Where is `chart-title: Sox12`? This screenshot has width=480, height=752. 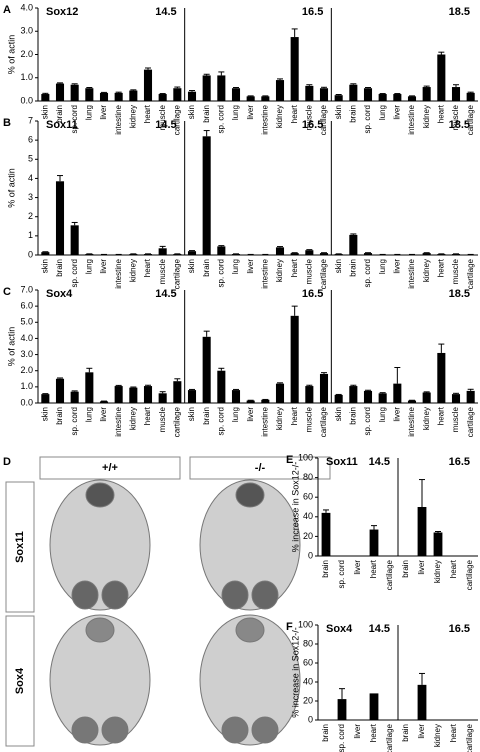
chart-title: Sox12 is located at coordinates (62, 12).